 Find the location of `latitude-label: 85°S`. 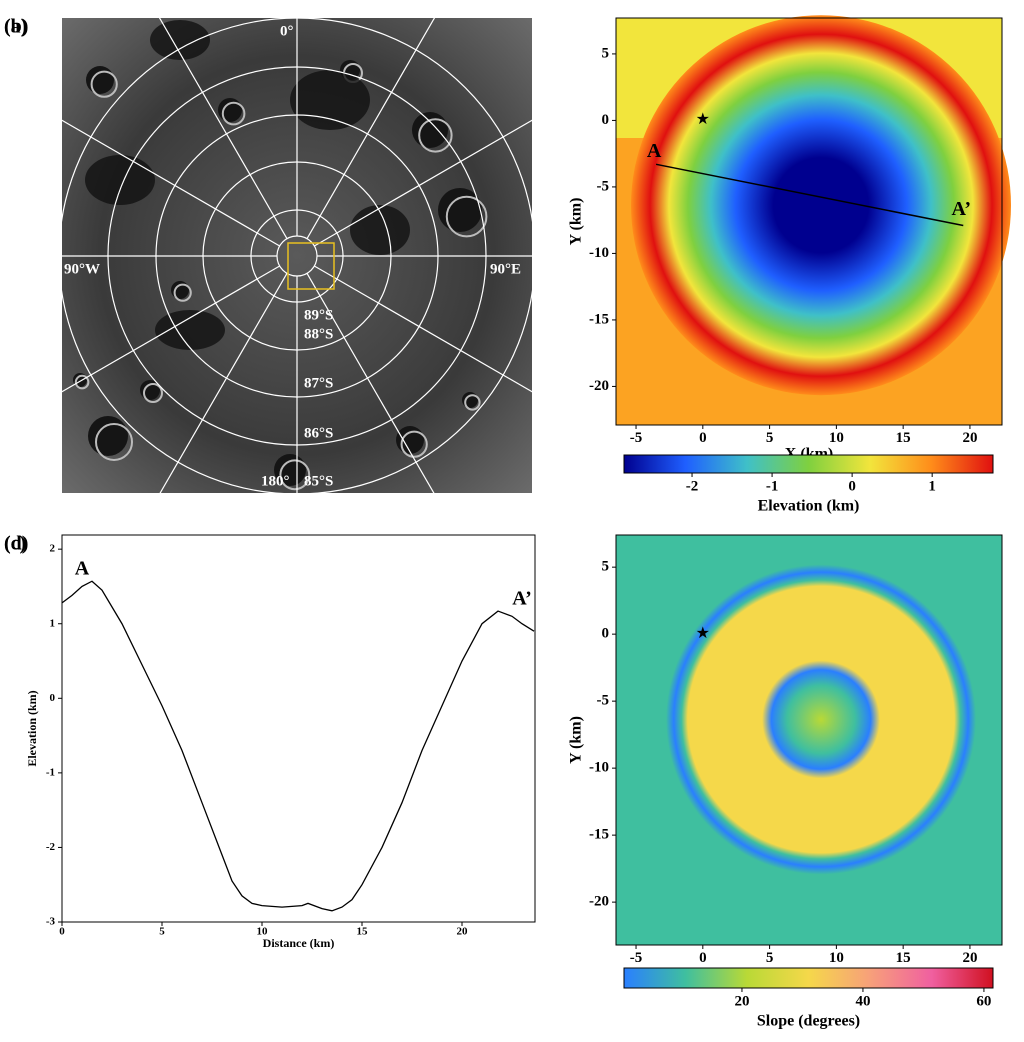

latitude-label: 85°S is located at coordinates (318, 481).